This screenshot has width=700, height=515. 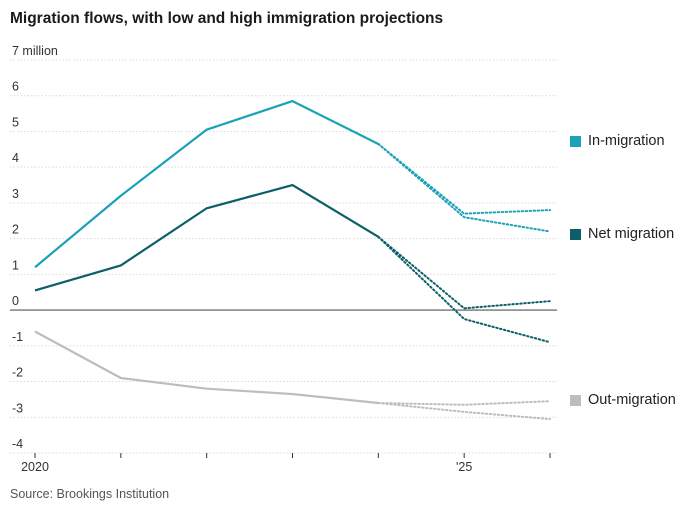 I want to click on y-tick-label: 3, so click(x=15, y=194).